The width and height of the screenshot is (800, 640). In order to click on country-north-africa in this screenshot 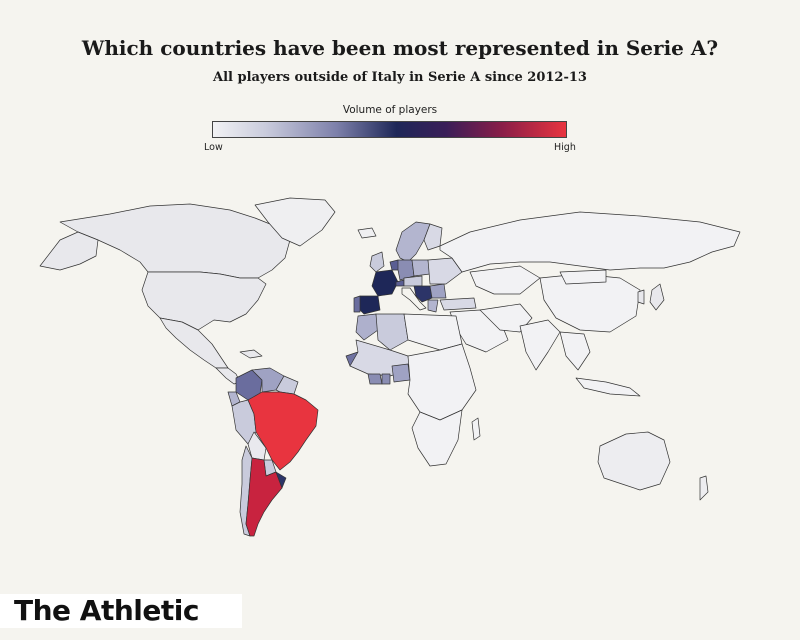, I will do `click(433, 332)`.